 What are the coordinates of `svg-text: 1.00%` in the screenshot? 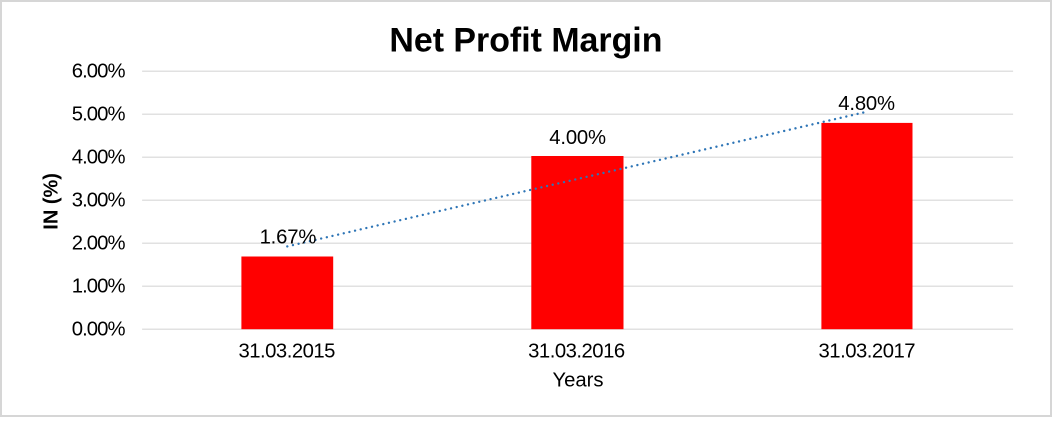 It's located at (99, 287).